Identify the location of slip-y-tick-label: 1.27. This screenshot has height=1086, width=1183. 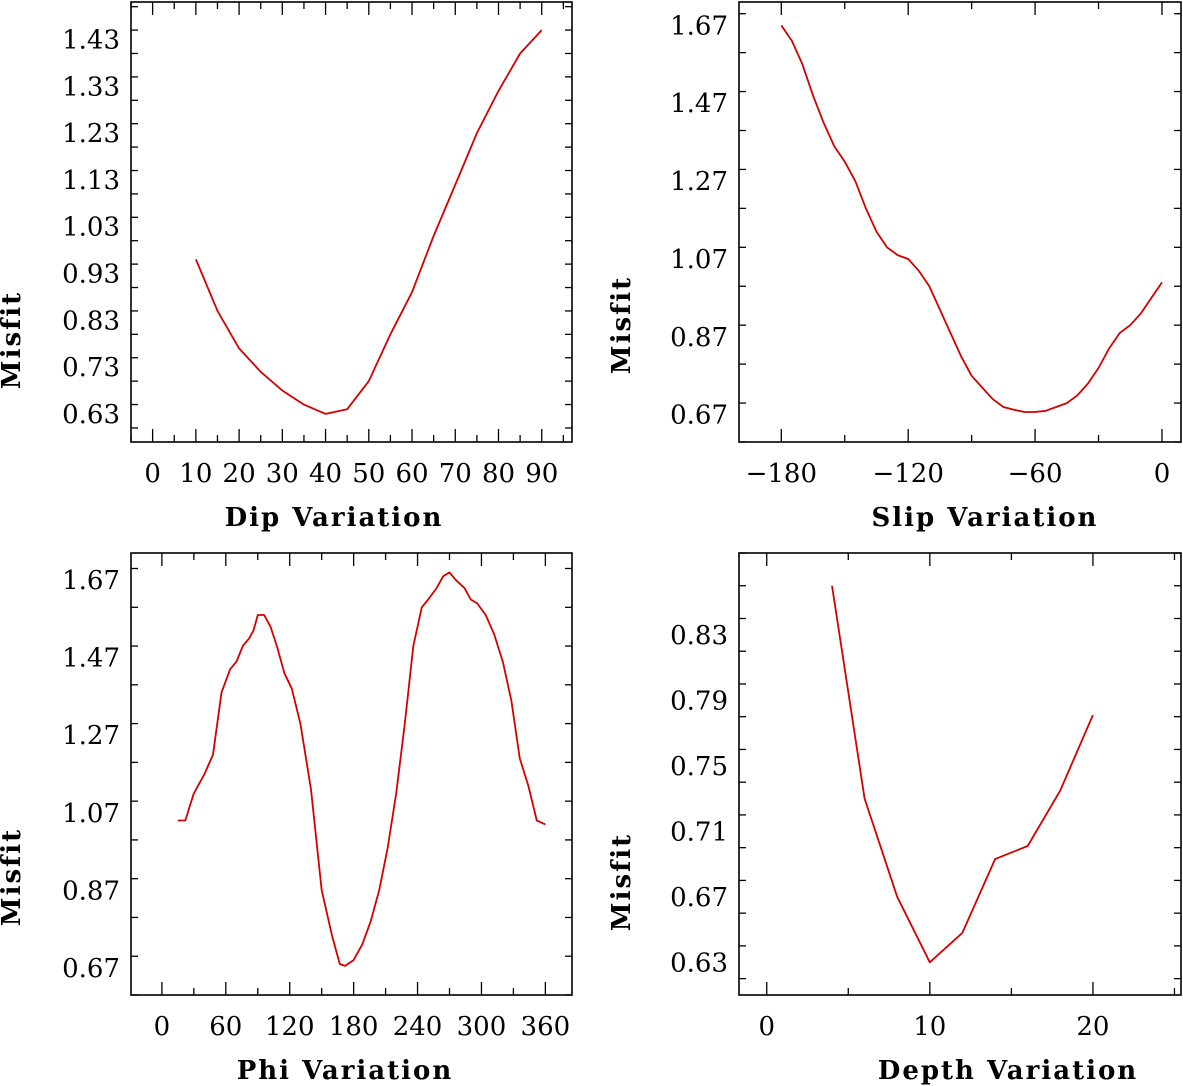
(699, 182).